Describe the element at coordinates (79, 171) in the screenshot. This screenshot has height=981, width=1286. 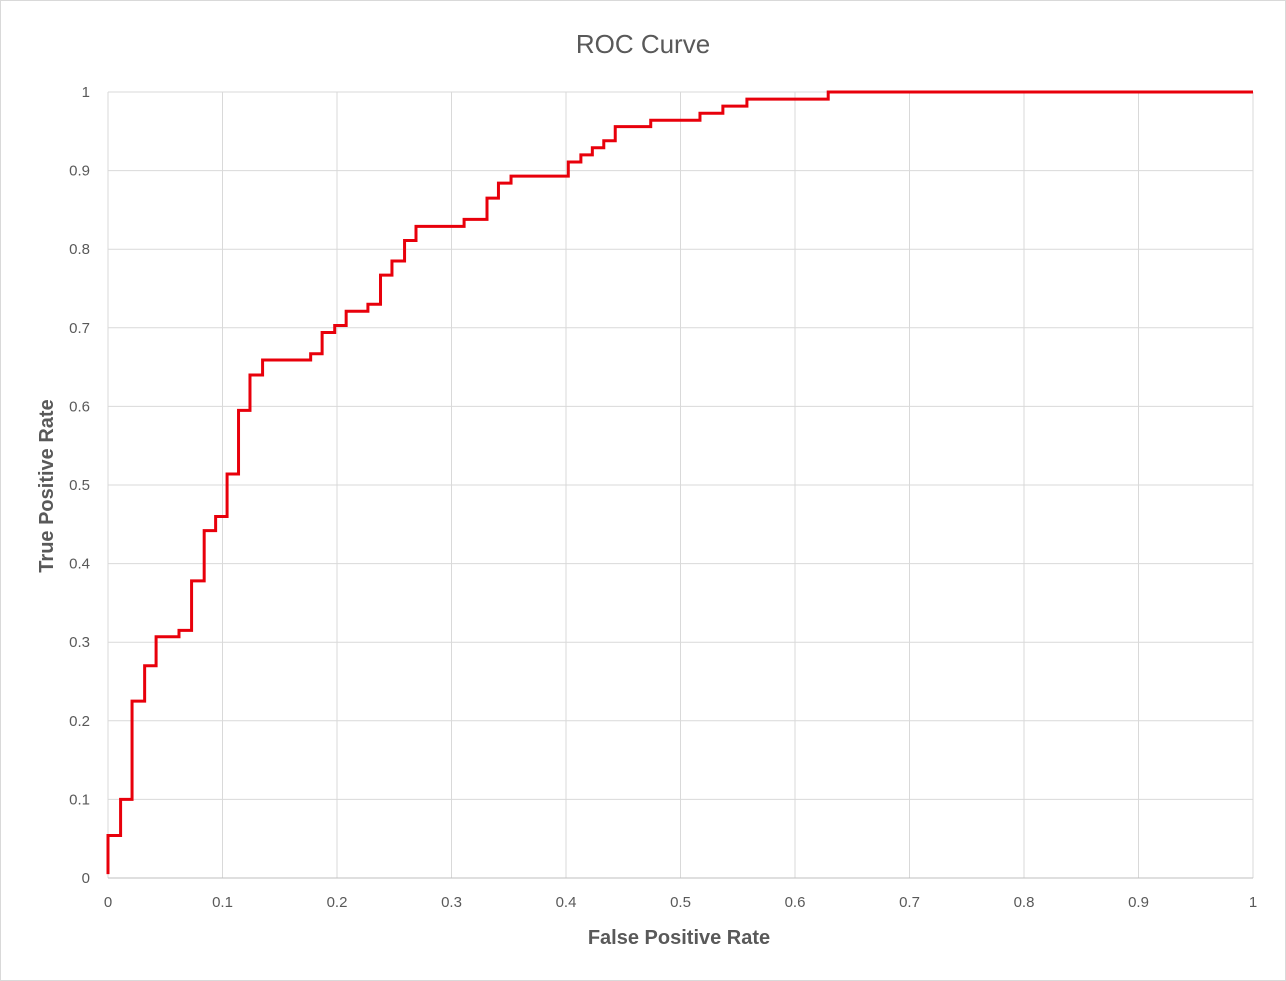
I see `y-tick-label: 0.9` at that location.